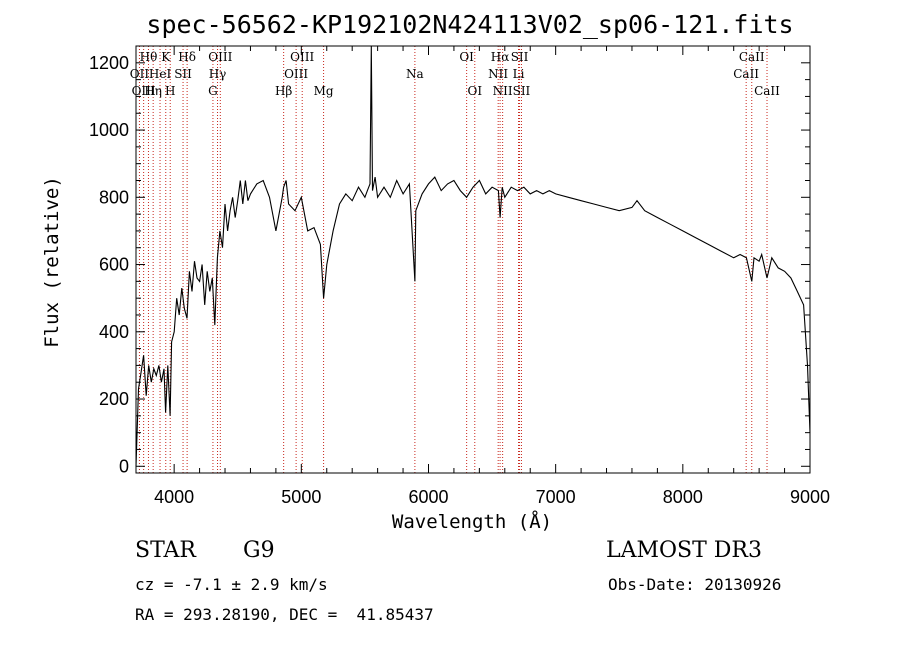 The height and width of the screenshot is (649, 900). Describe the element at coordinates (283, 91) in the screenshot. I see `line-label: Hβ` at that location.